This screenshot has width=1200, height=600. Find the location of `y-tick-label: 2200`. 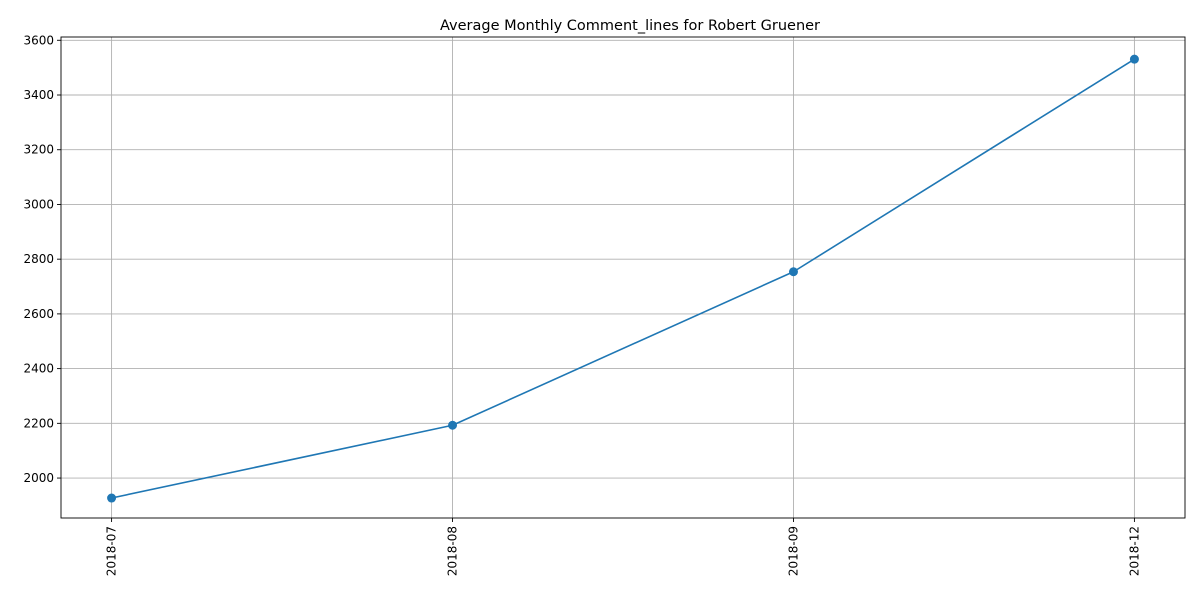

y-tick-label: 2200 is located at coordinates (38, 423).